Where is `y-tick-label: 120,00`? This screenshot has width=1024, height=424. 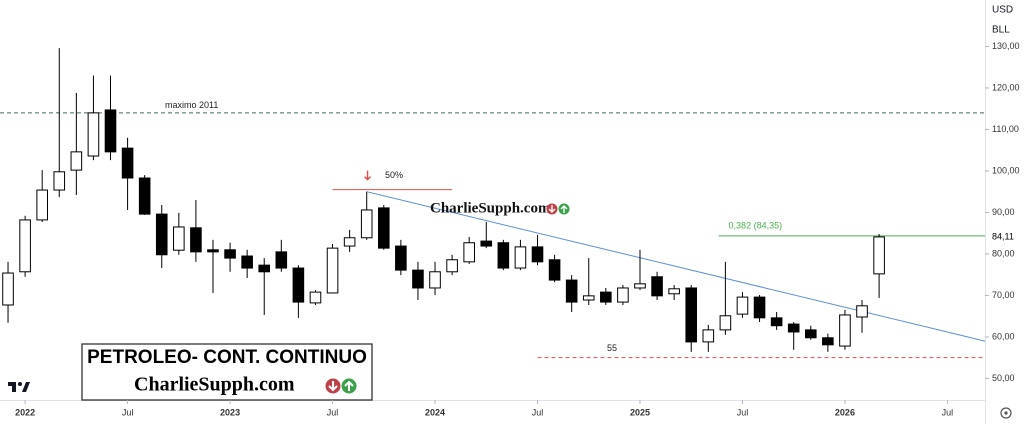
y-tick-label: 120,00 is located at coordinates (1006, 87).